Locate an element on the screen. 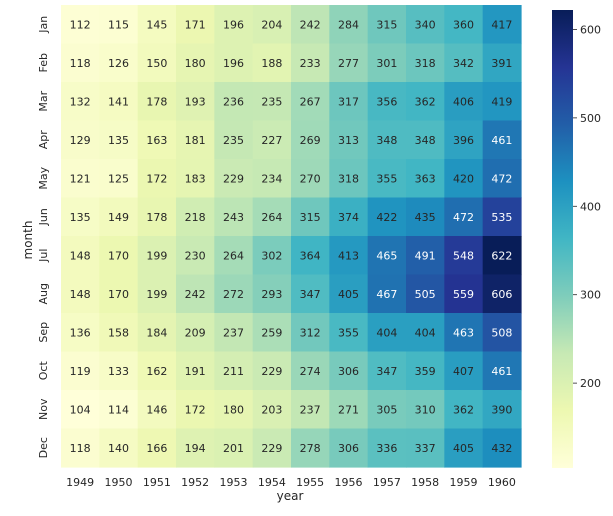  x-tick-label: 1950 is located at coordinates (119, 482).